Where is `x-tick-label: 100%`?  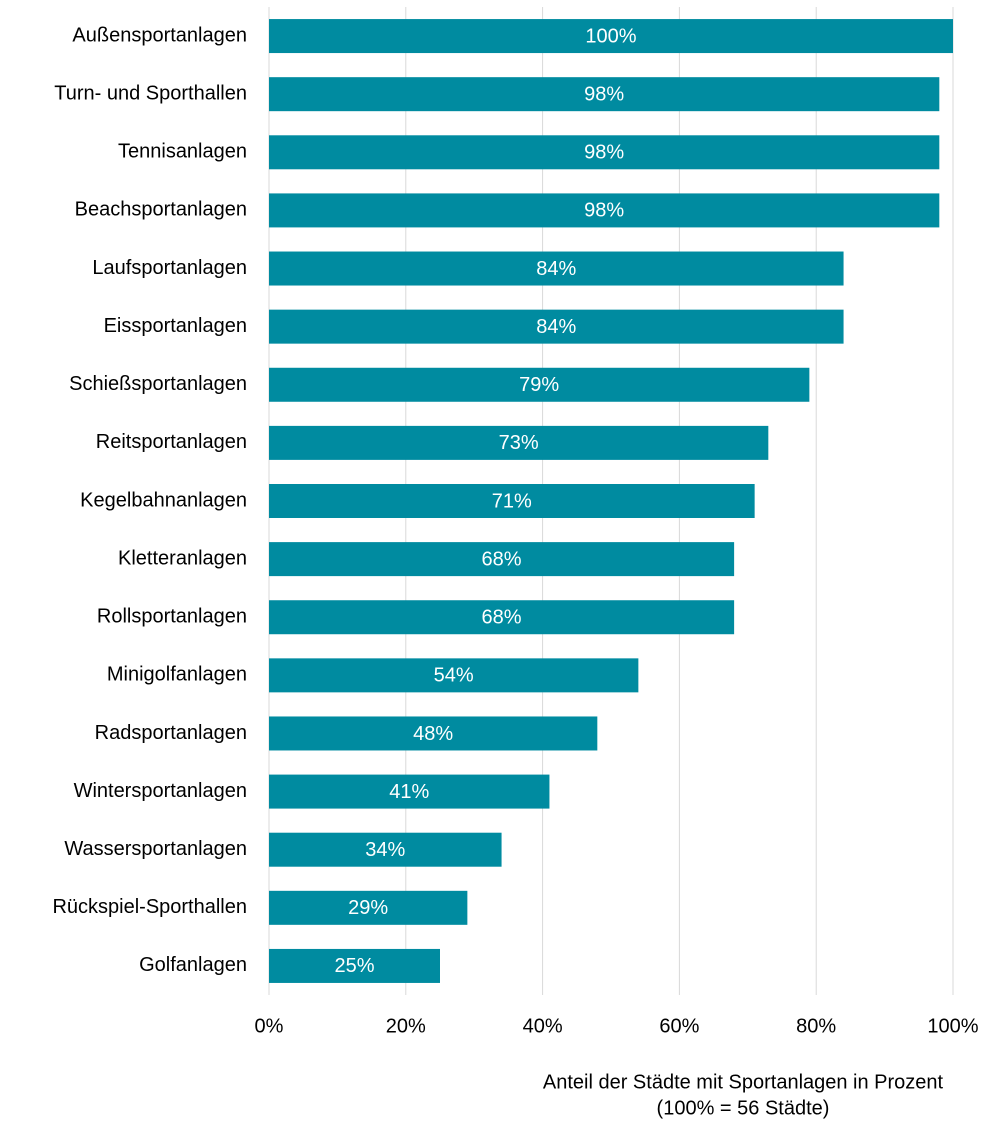 x-tick-label: 100% is located at coordinates (952, 1026).